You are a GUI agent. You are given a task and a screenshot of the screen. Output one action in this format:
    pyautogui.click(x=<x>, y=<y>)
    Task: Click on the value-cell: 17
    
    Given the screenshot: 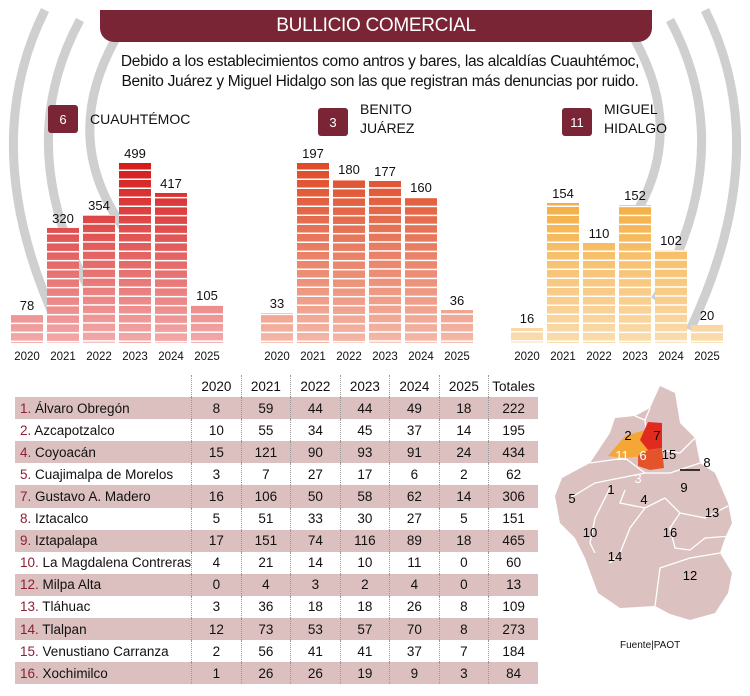 What is the action you would take?
    pyautogui.click(x=364, y=474)
    